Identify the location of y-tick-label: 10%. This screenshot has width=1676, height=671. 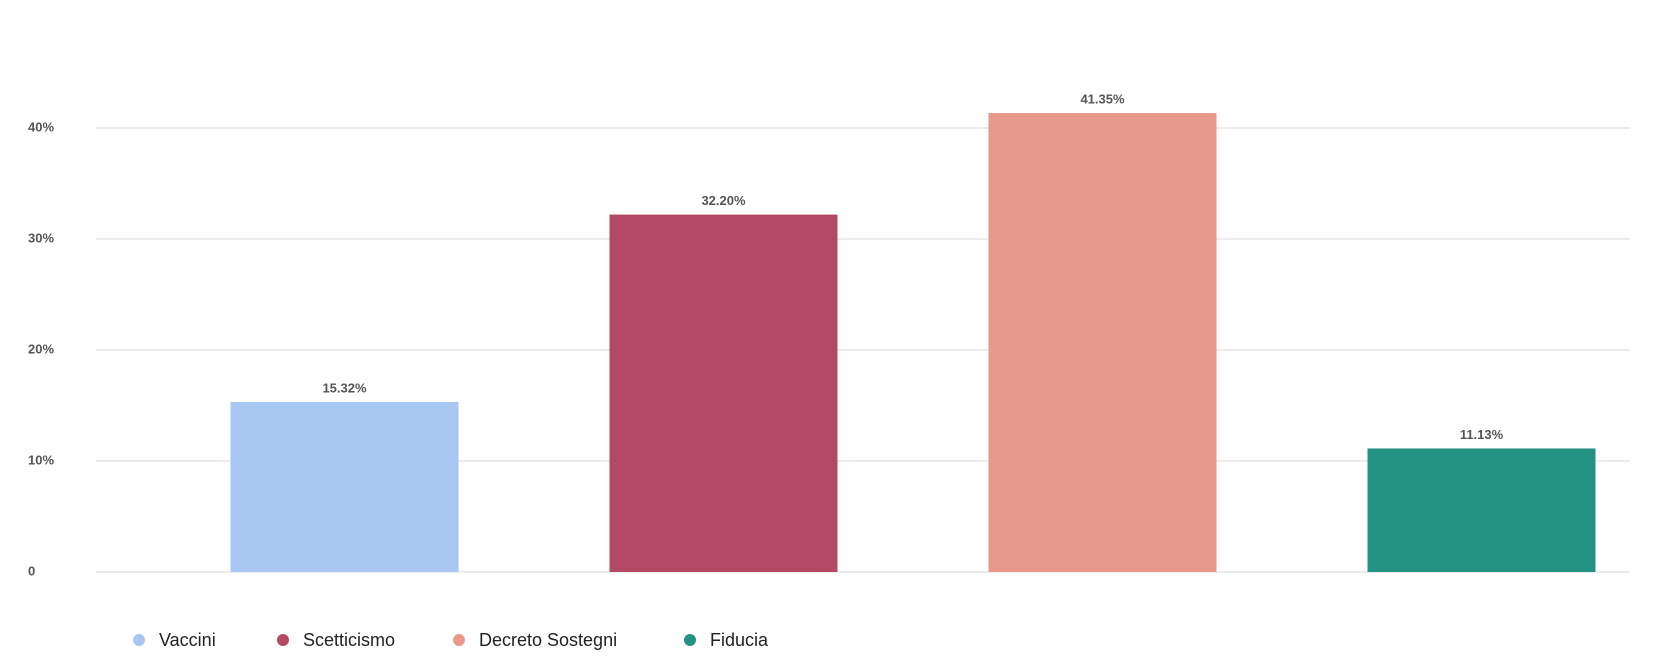
(41, 459).